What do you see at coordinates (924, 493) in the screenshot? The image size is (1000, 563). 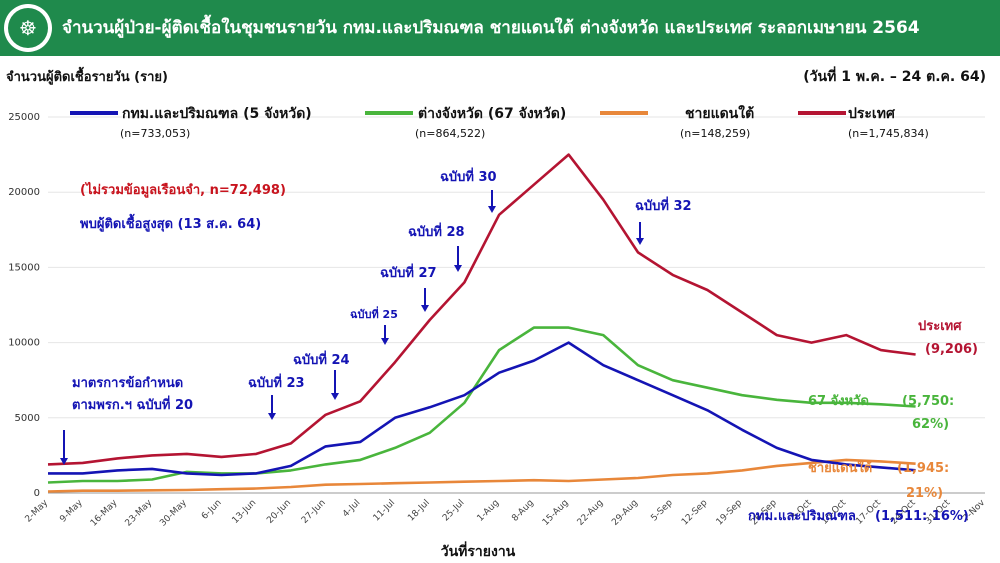 I see `end-label-south-pct: 21%)` at bounding box center [924, 493].